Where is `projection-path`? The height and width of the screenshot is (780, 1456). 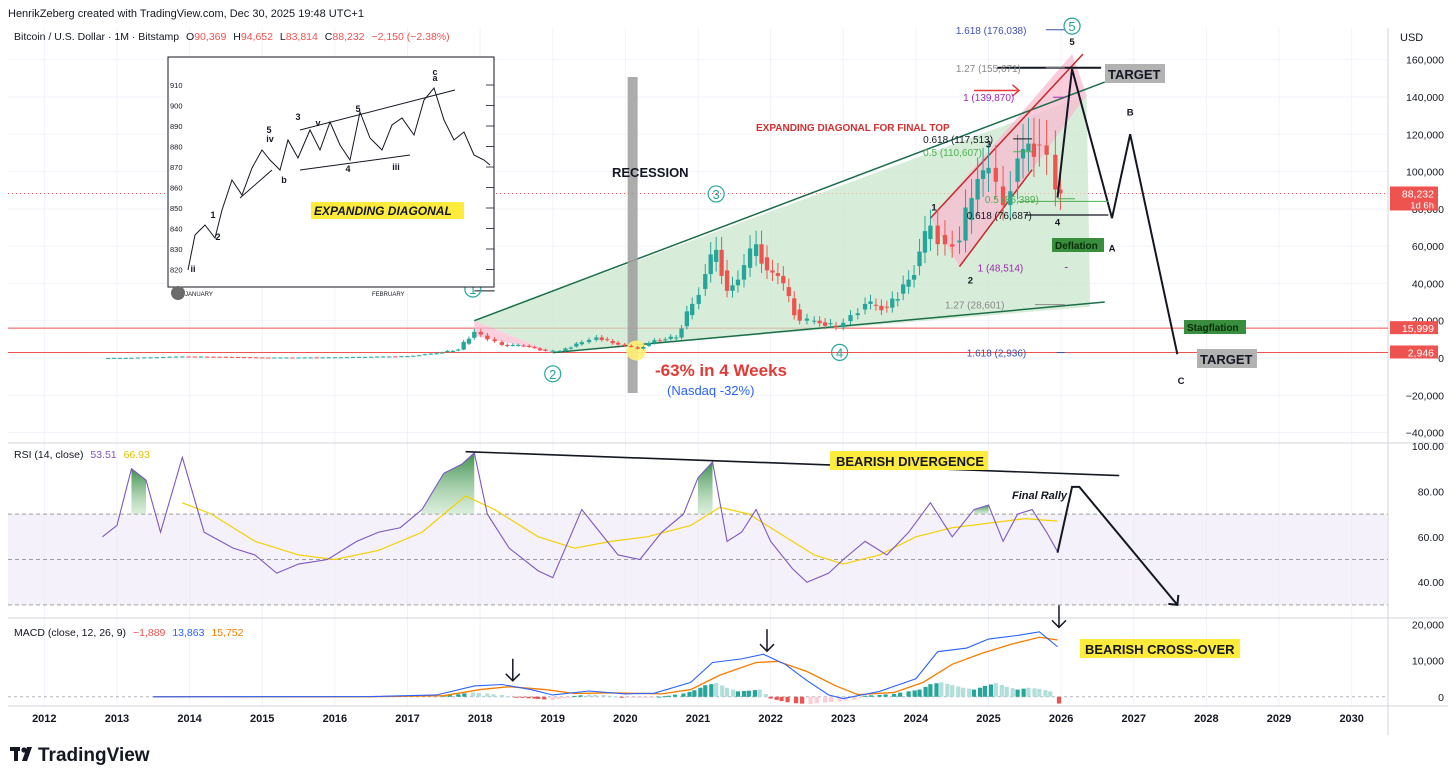 projection-path is located at coordinates (1117, 211).